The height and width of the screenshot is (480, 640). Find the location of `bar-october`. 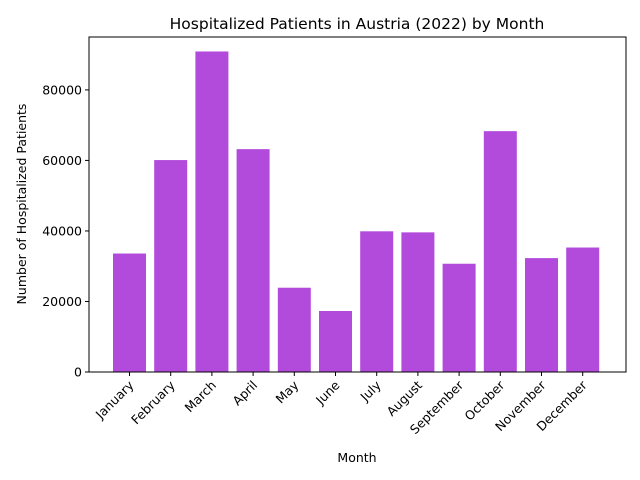

bar-october is located at coordinates (500, 251).